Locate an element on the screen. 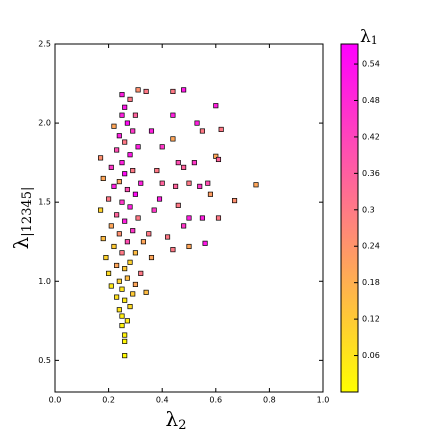 This screenshot has height=436, width=436. x-tick-label: 0.0 is located at coordinates (55, 400).